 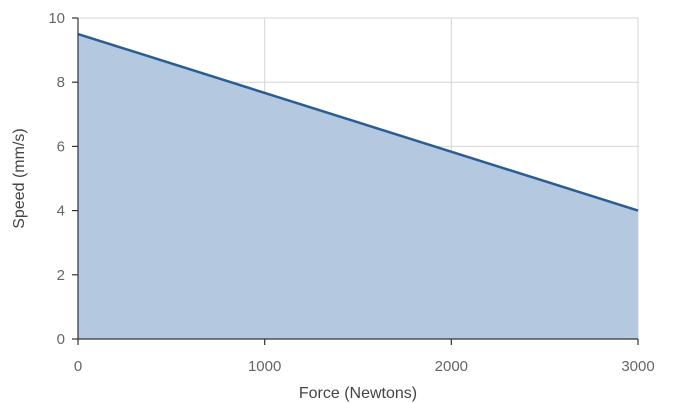 I want to click on x-tick-label: 2000, so click(x=451, y=366).